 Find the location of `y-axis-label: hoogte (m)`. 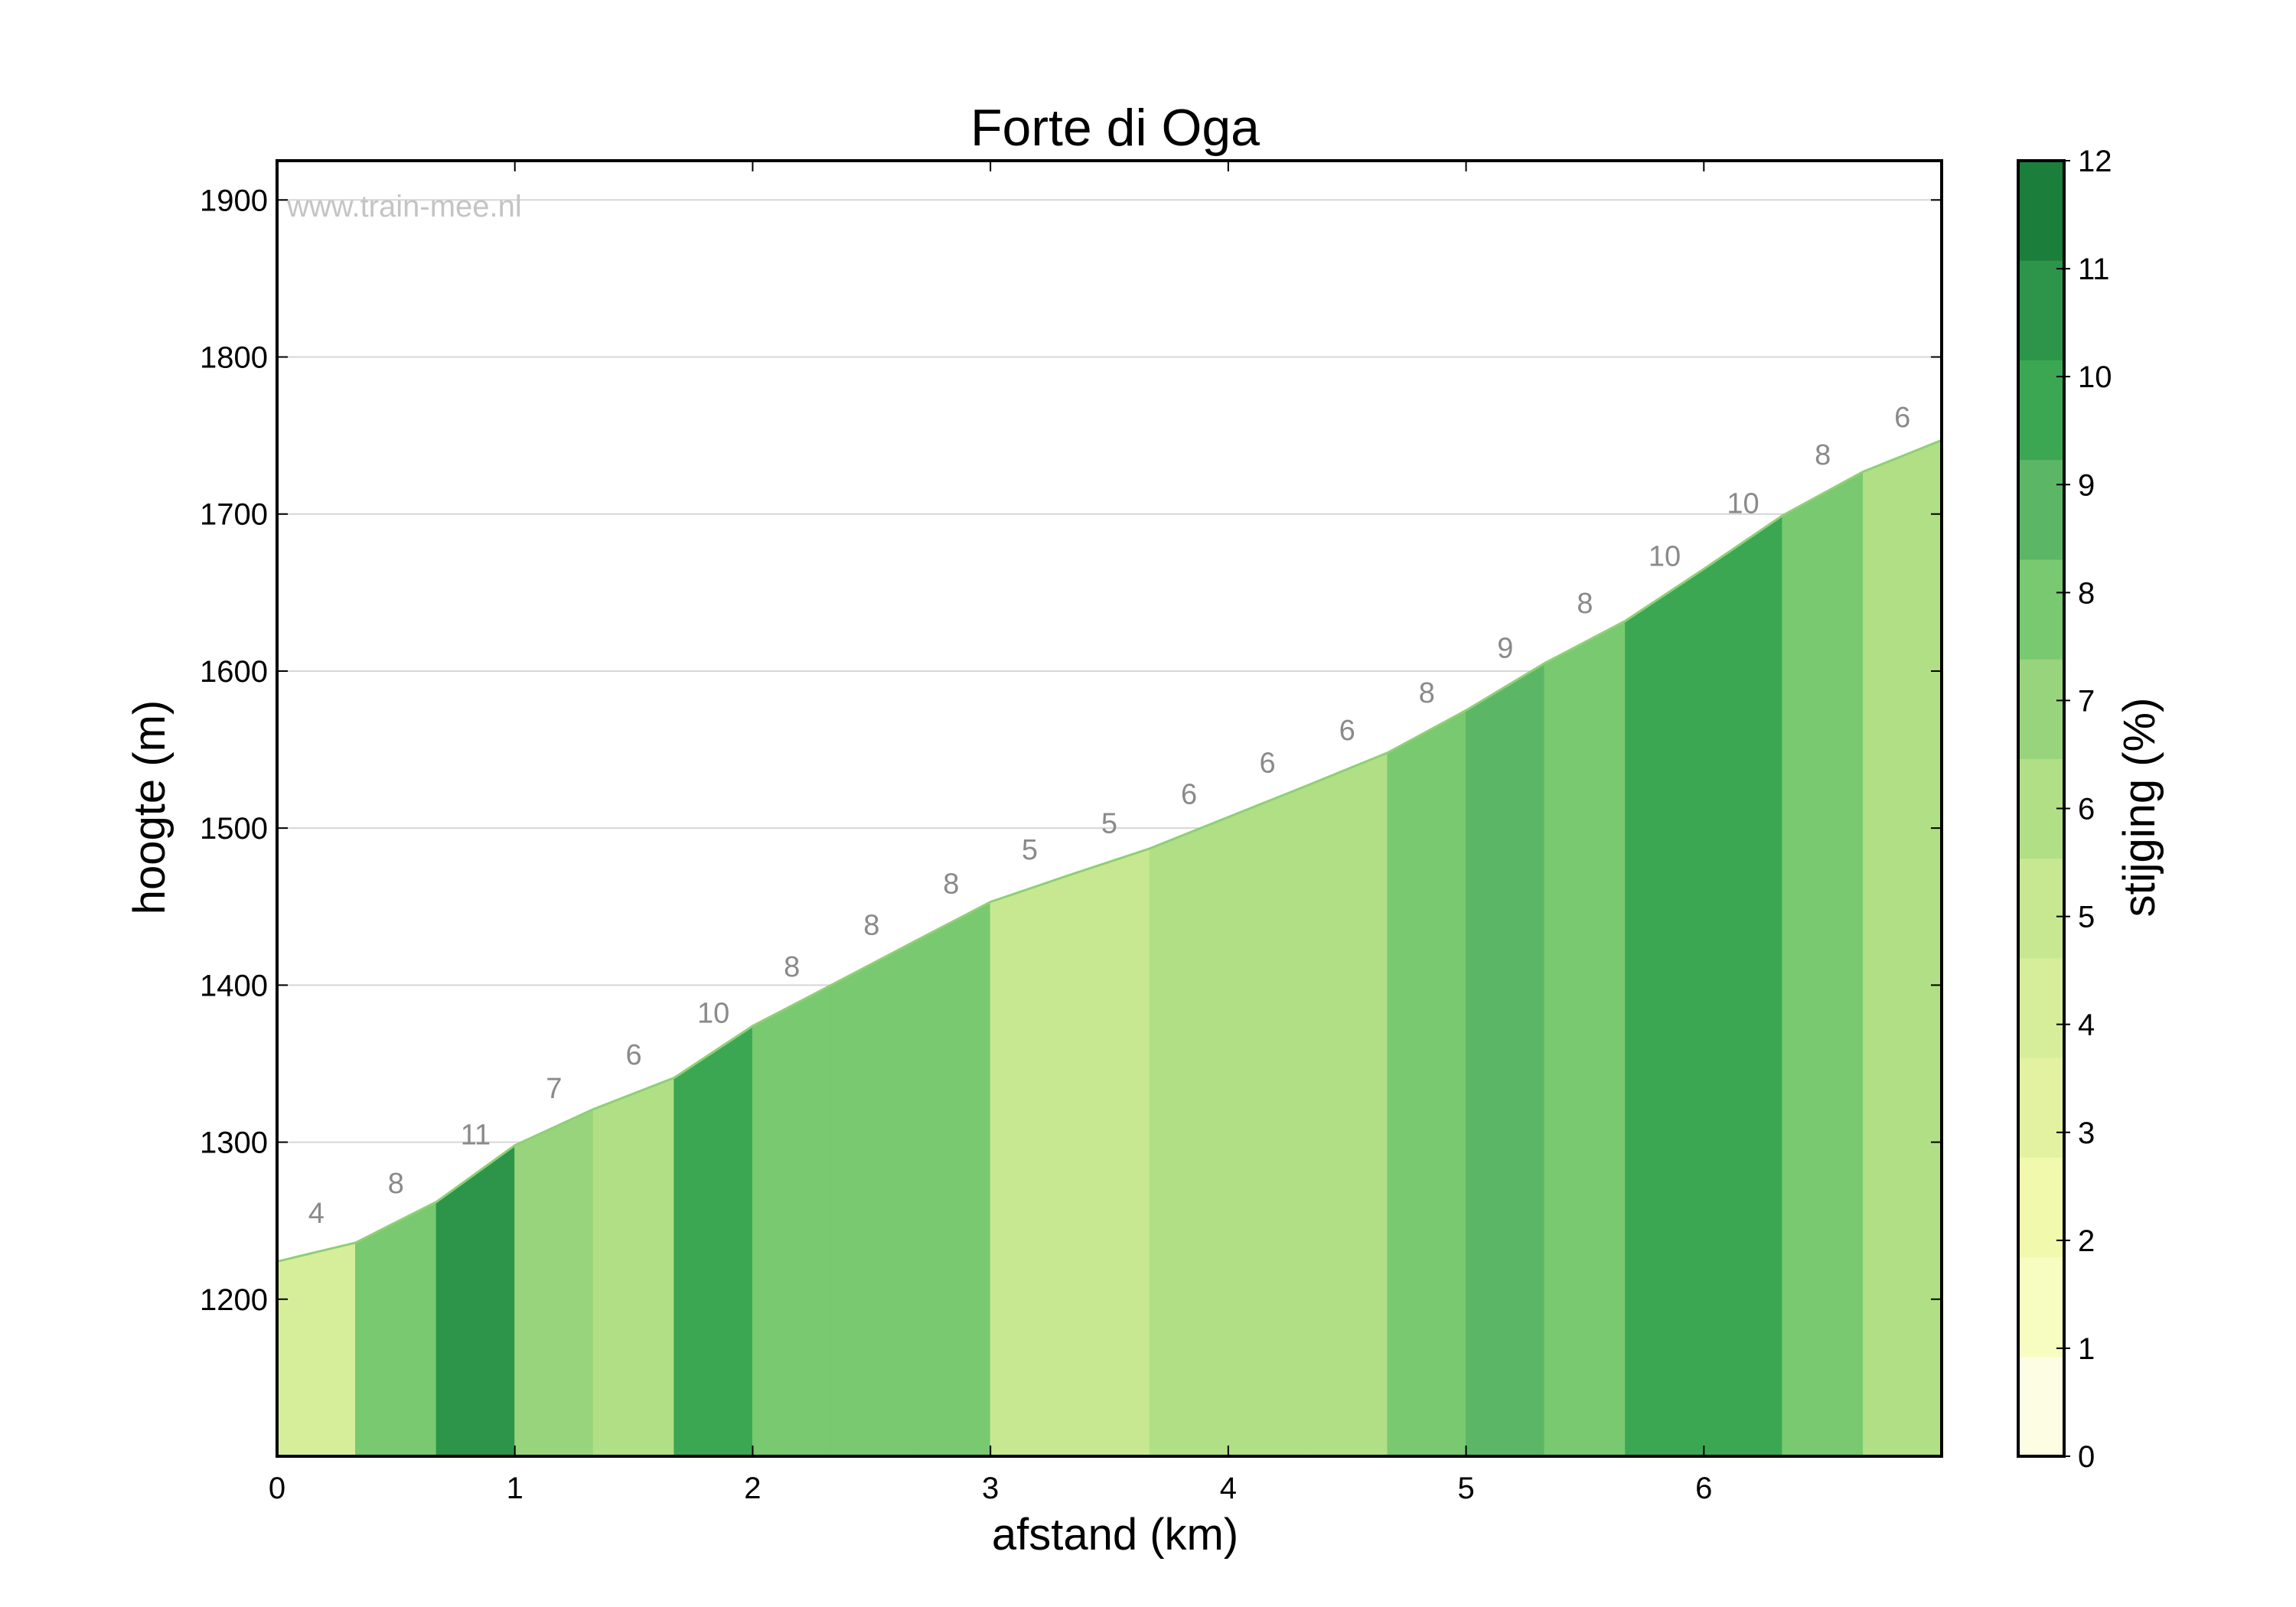

y-axis-label: hoogte (m) is located at coordinates (149, 807).